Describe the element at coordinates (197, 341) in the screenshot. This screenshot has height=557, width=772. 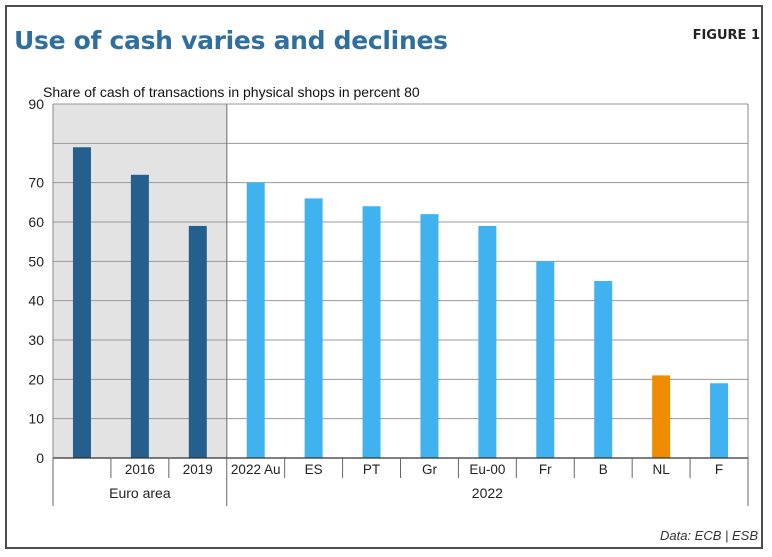
I see `bar-2022` at that location.